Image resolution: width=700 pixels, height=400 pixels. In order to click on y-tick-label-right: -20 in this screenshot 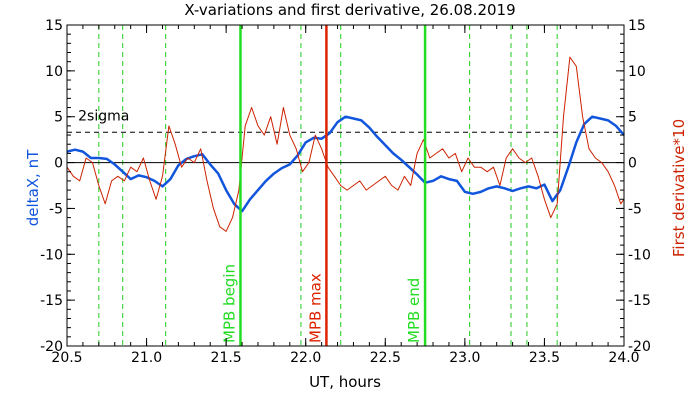, I will do `click(639, 347)`.